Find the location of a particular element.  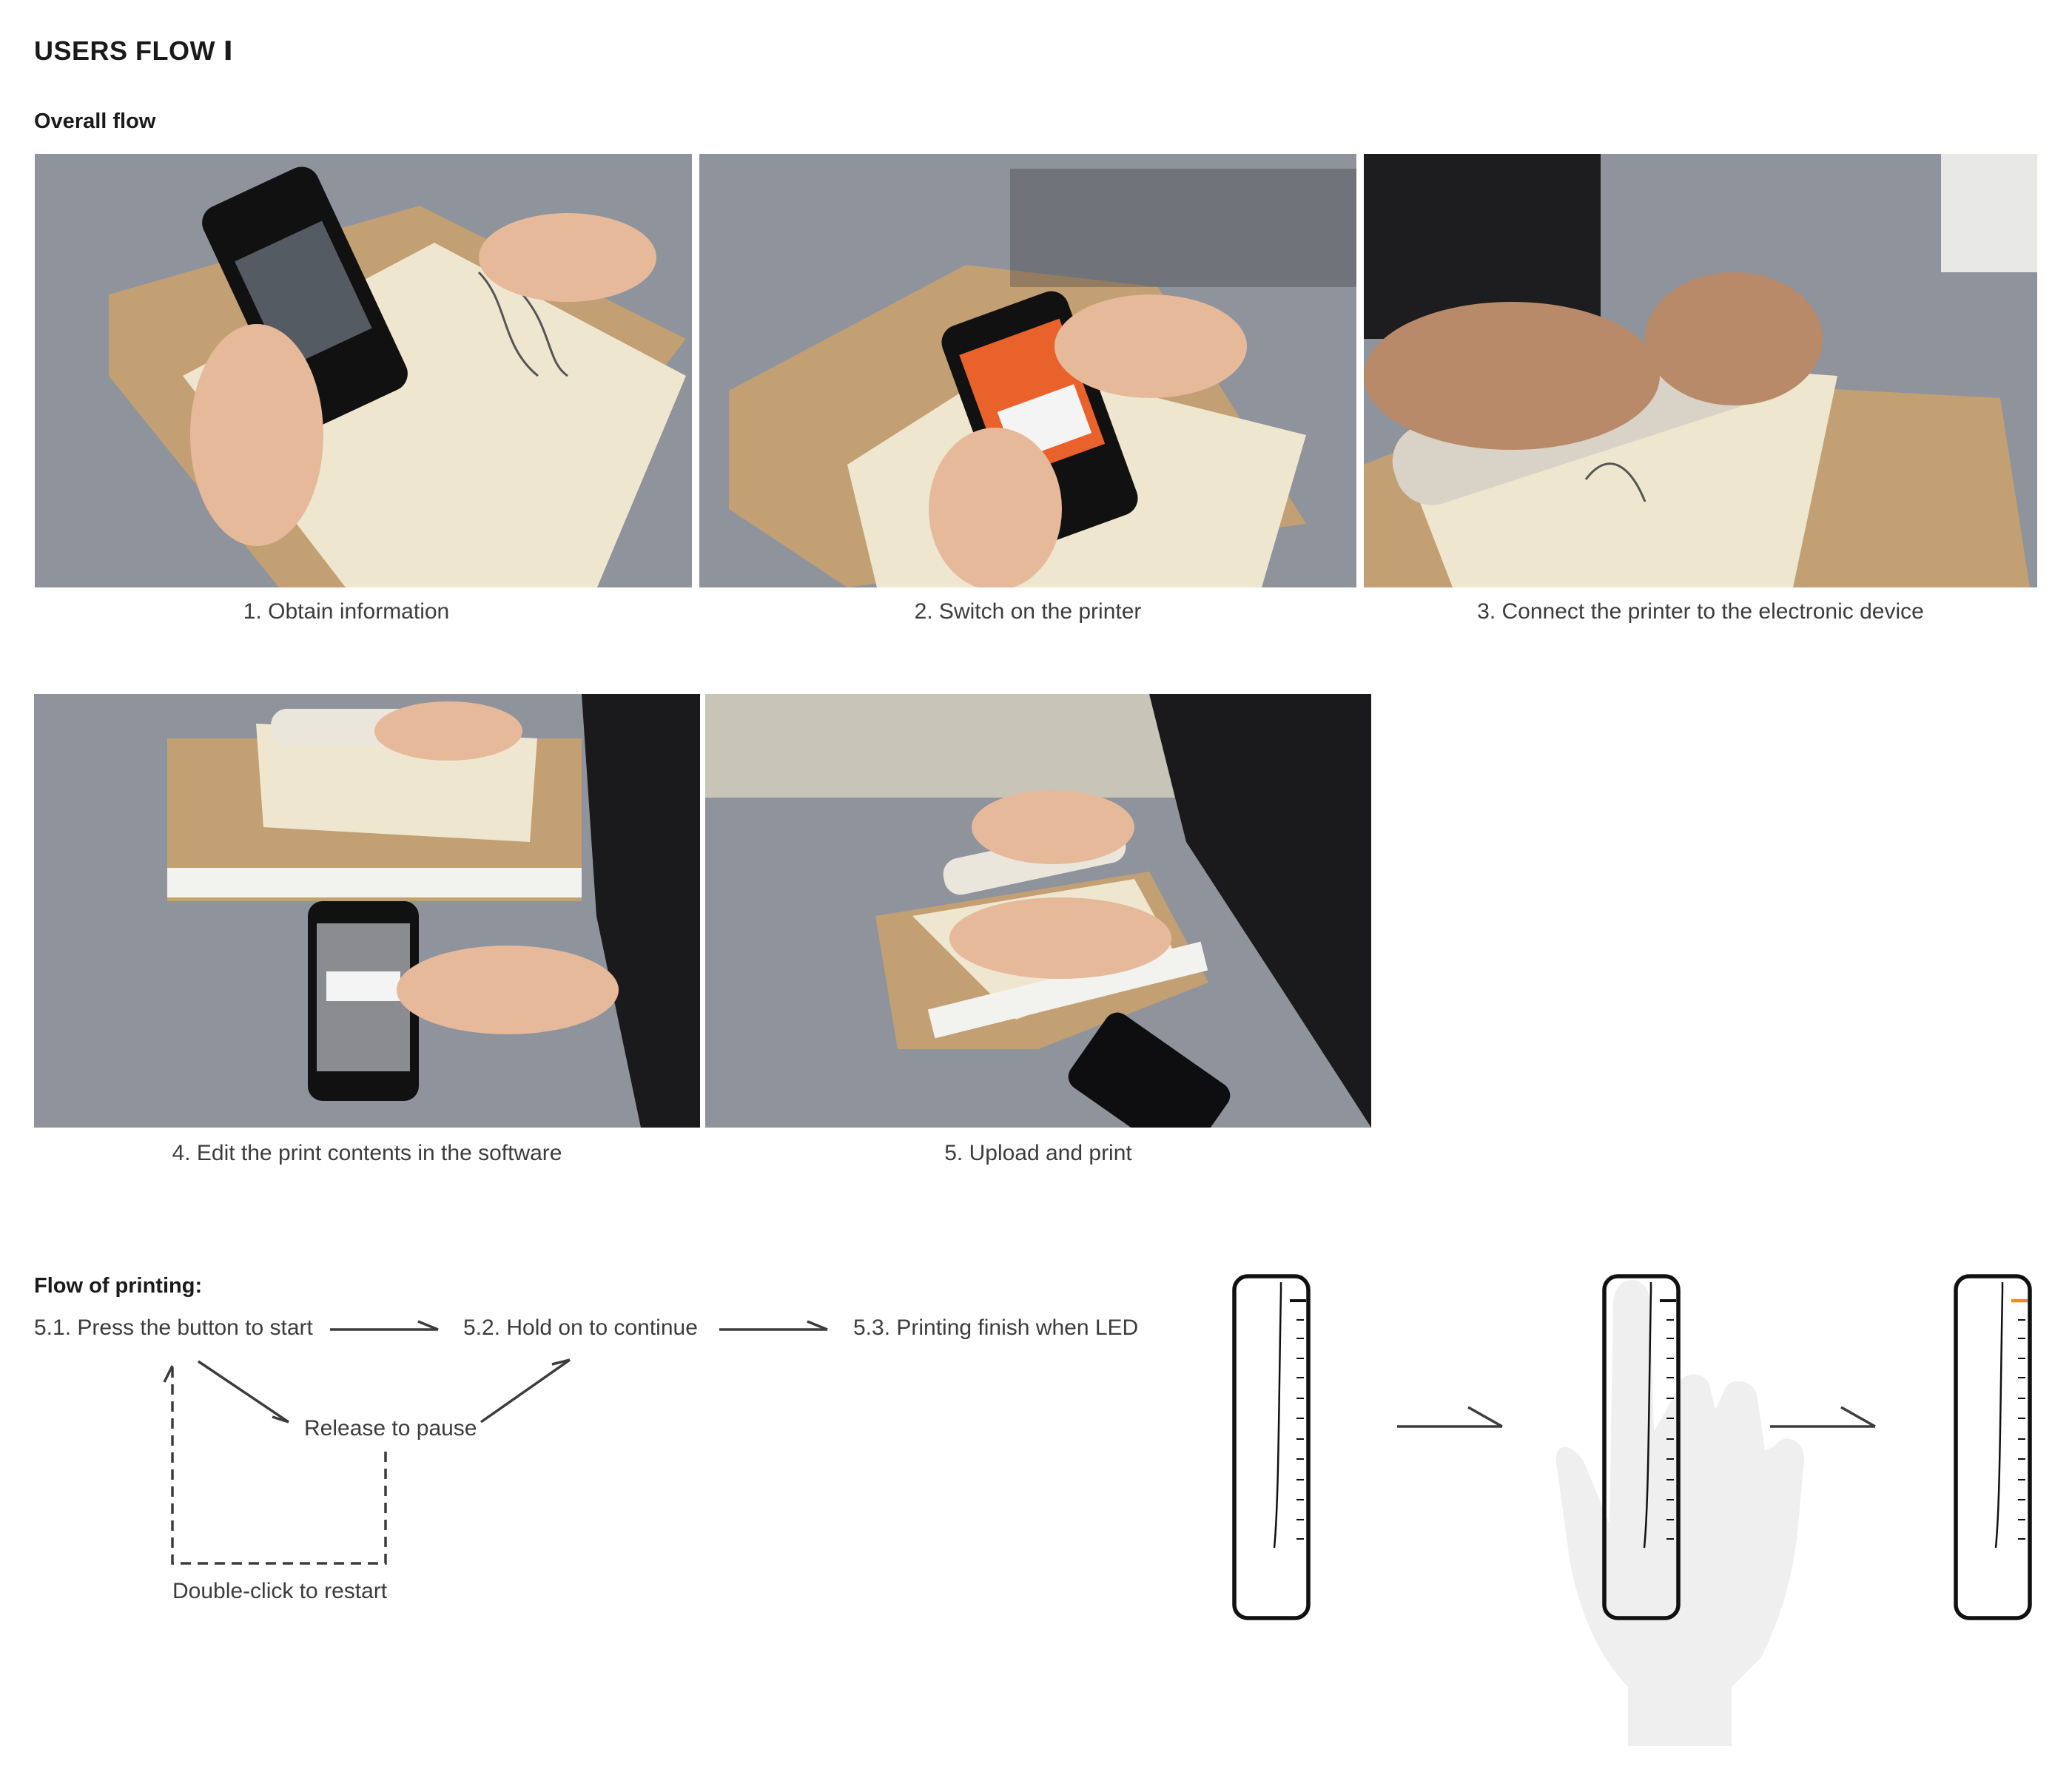

photo-upload-and-print is located at coordinates (1038, 911).